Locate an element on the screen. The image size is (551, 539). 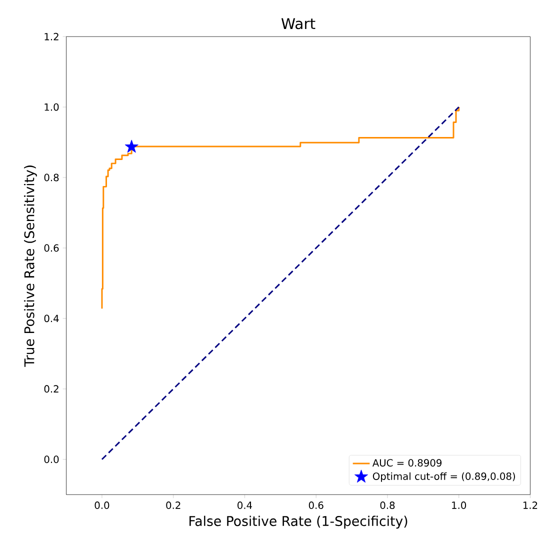
x-tick-label: 1.0 is located at coordinates (459, 505).